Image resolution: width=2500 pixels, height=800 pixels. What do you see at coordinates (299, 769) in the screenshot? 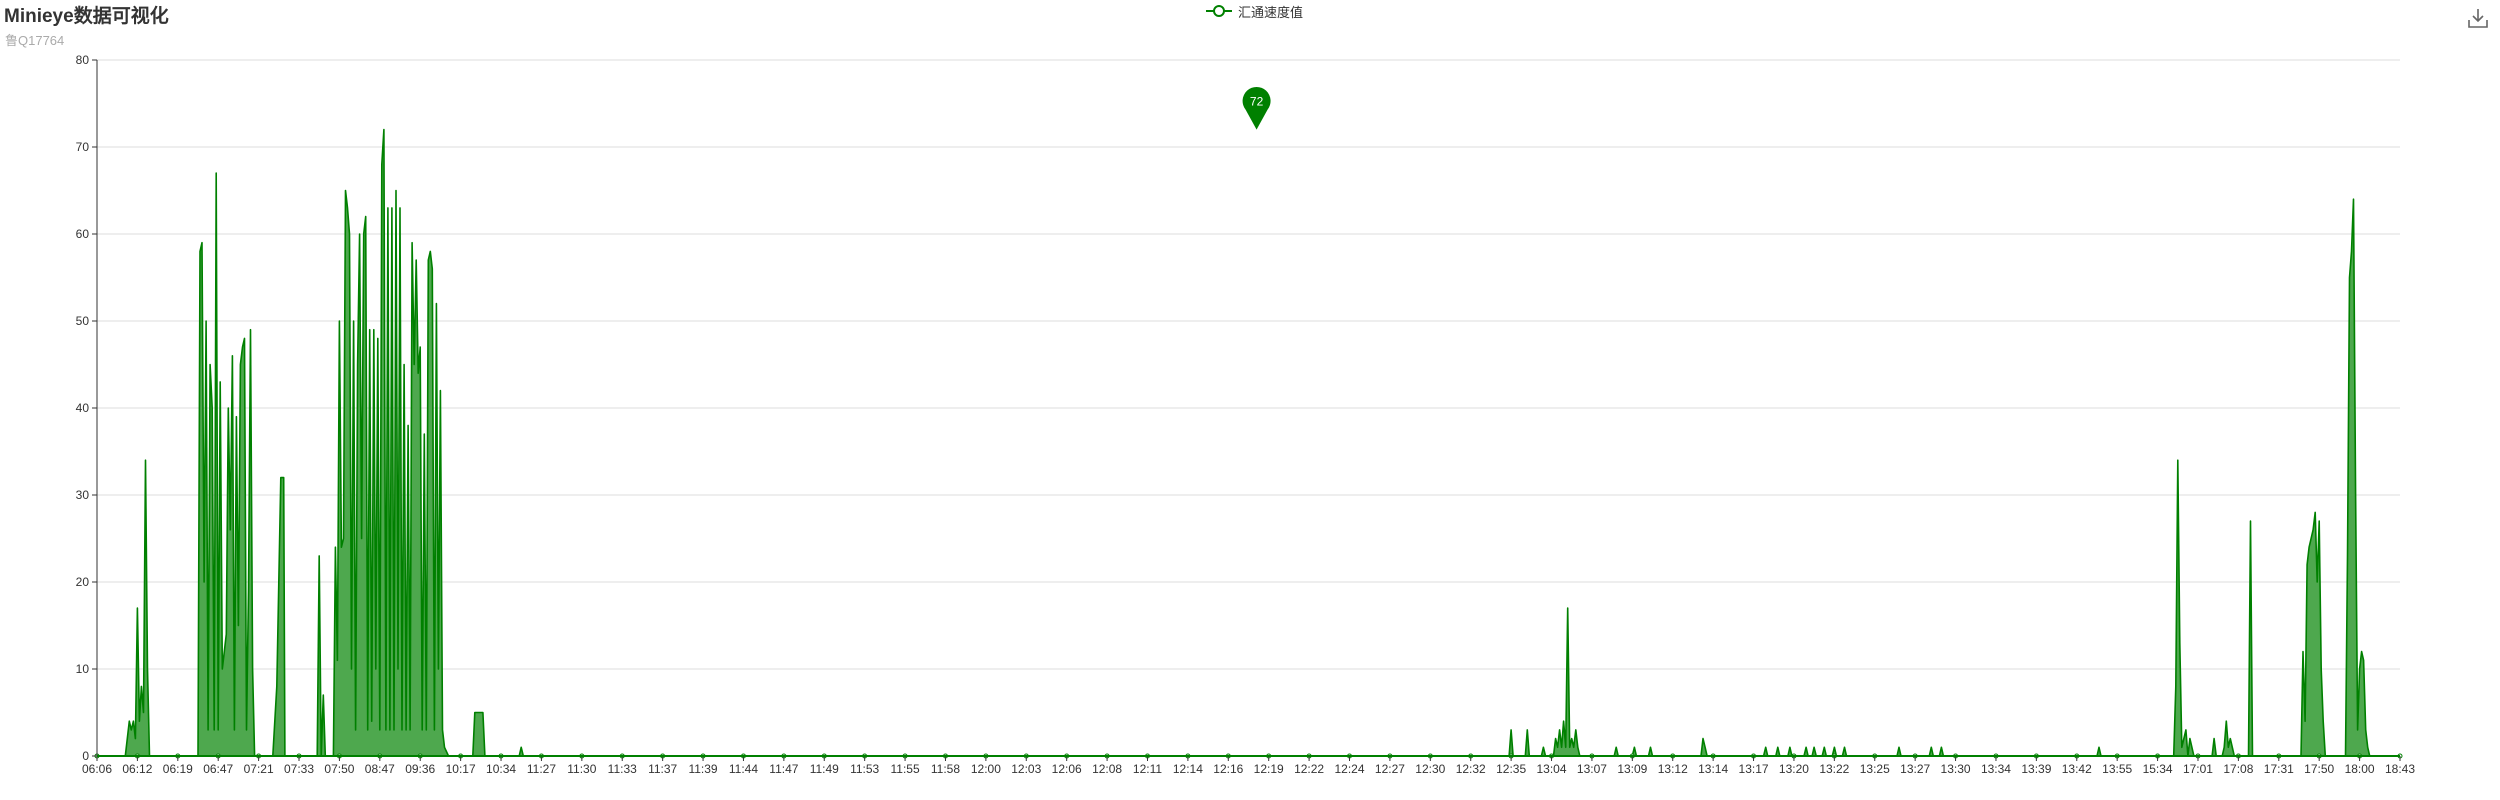
I see `x-tick-label: 07:33` at bounding box center [299, 769].